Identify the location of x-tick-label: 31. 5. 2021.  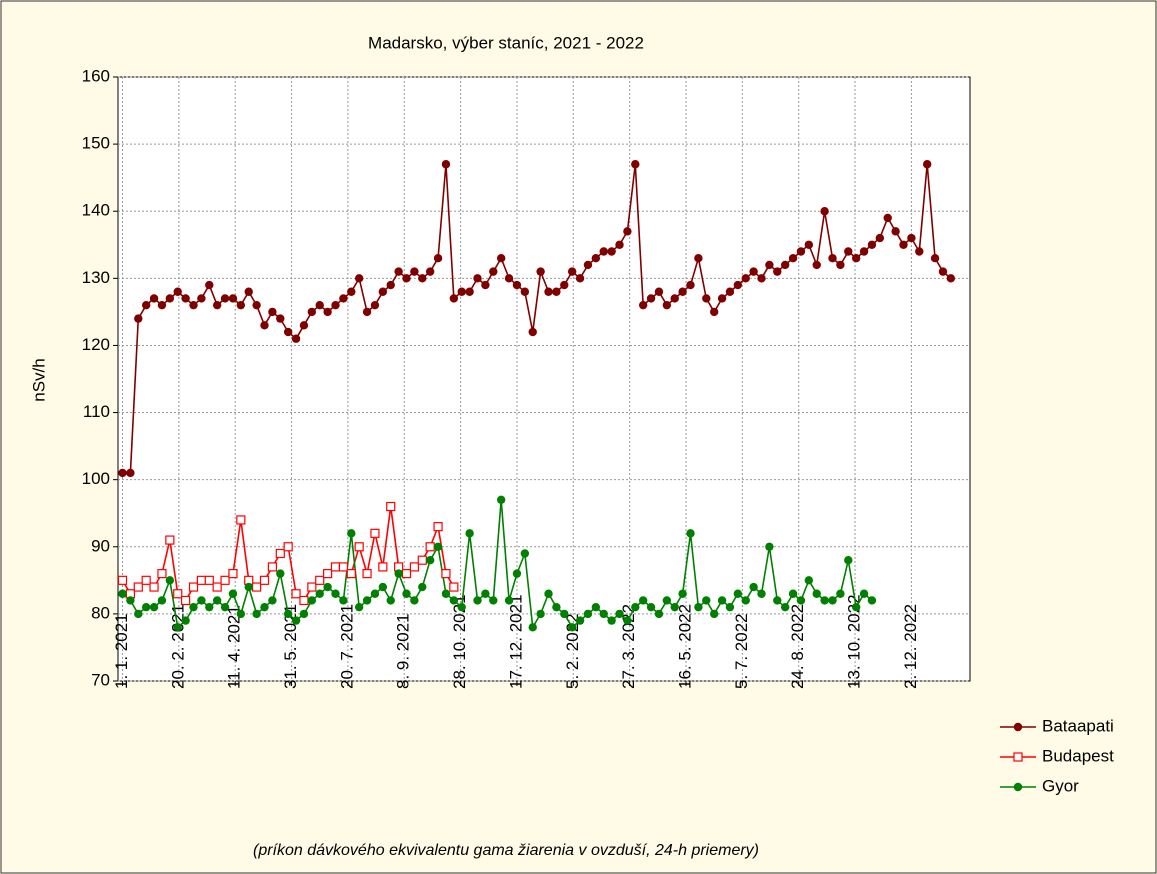
(290, 646).